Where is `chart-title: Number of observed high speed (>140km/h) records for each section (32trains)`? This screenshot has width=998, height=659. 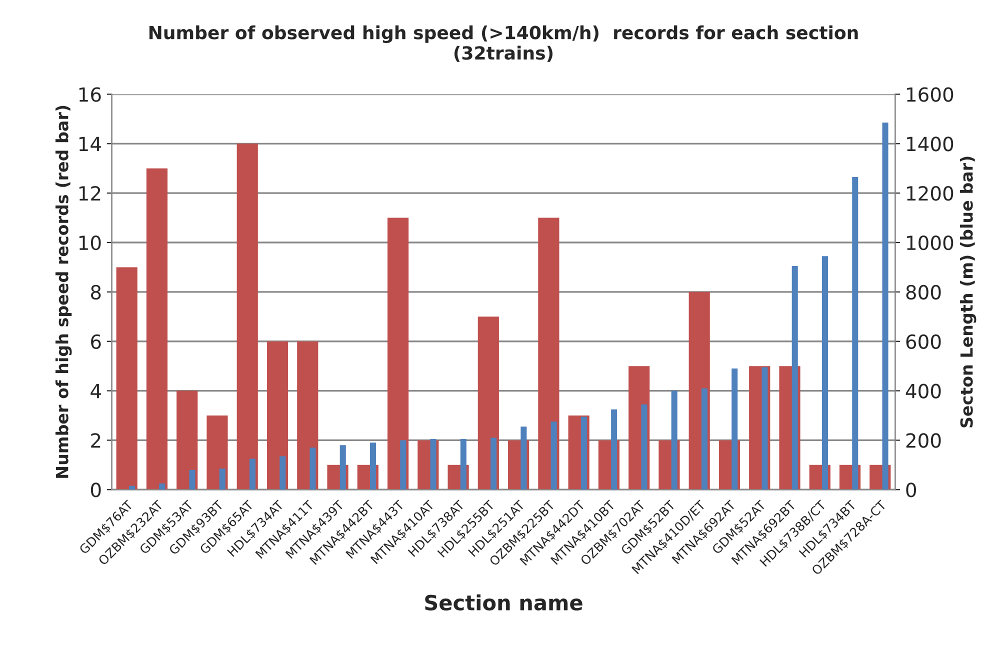
chart-title: Number of observed high speed (>140km/h) records for each section (32trains) is located at coordinates (503, 43).